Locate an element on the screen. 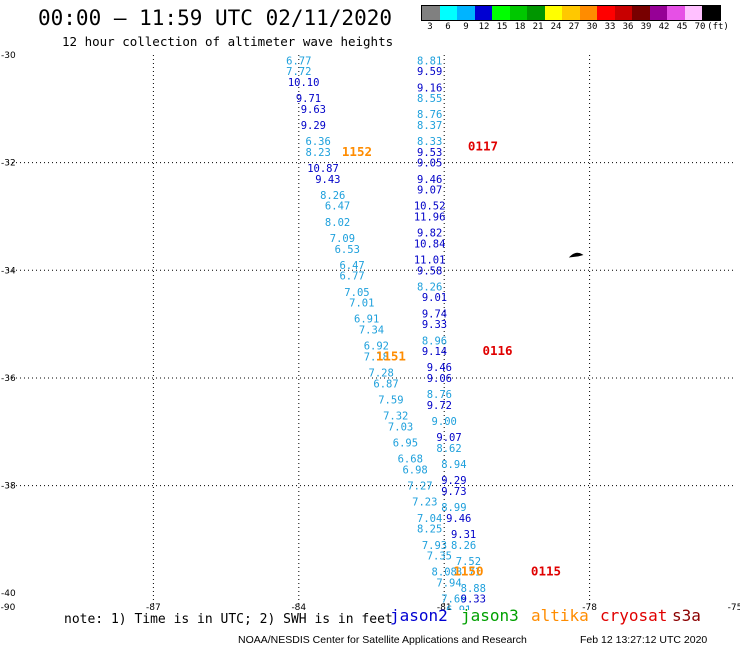 This screenshot has height=650, width=740. swh-value-label: 6.98 is located at coordinates (414, 470).